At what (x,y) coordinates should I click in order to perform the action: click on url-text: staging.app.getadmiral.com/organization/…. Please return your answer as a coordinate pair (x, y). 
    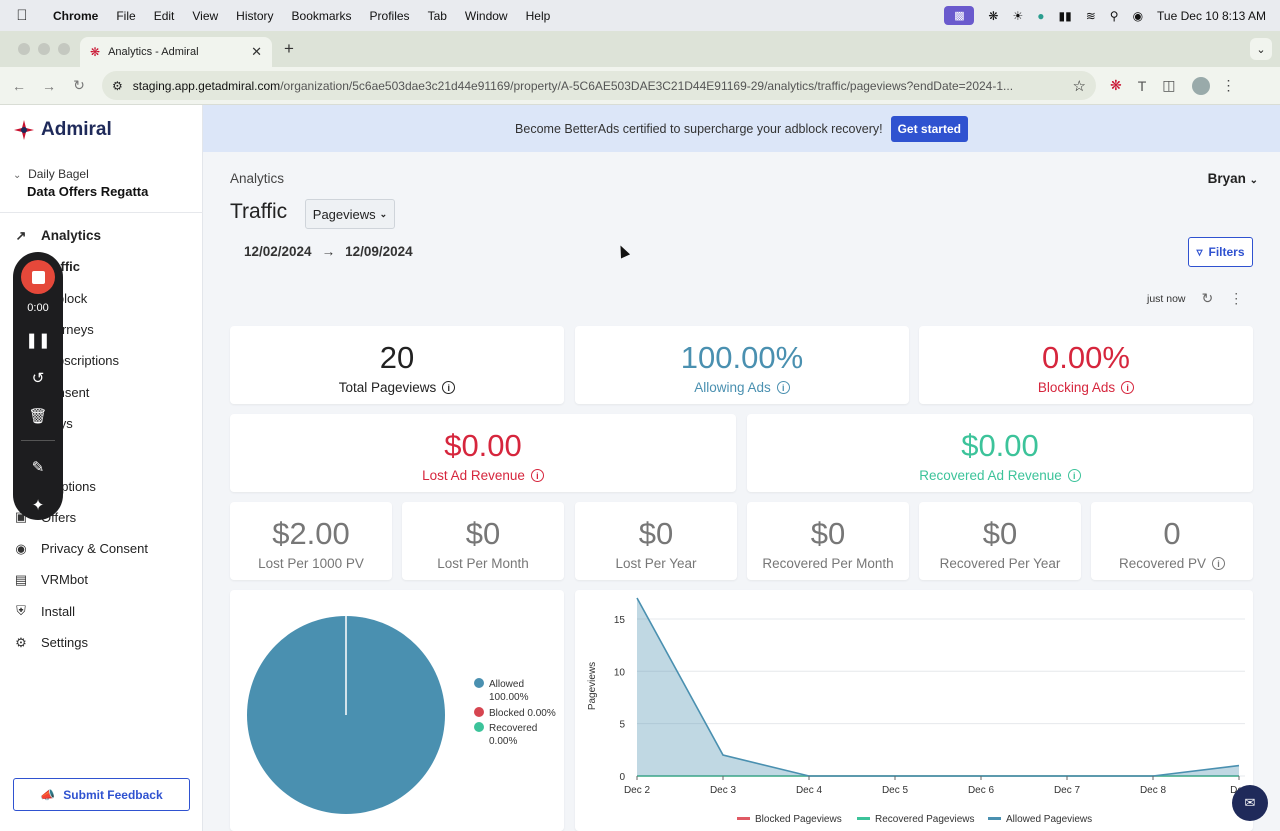
    Looking at the image, I should click on (573, 85).